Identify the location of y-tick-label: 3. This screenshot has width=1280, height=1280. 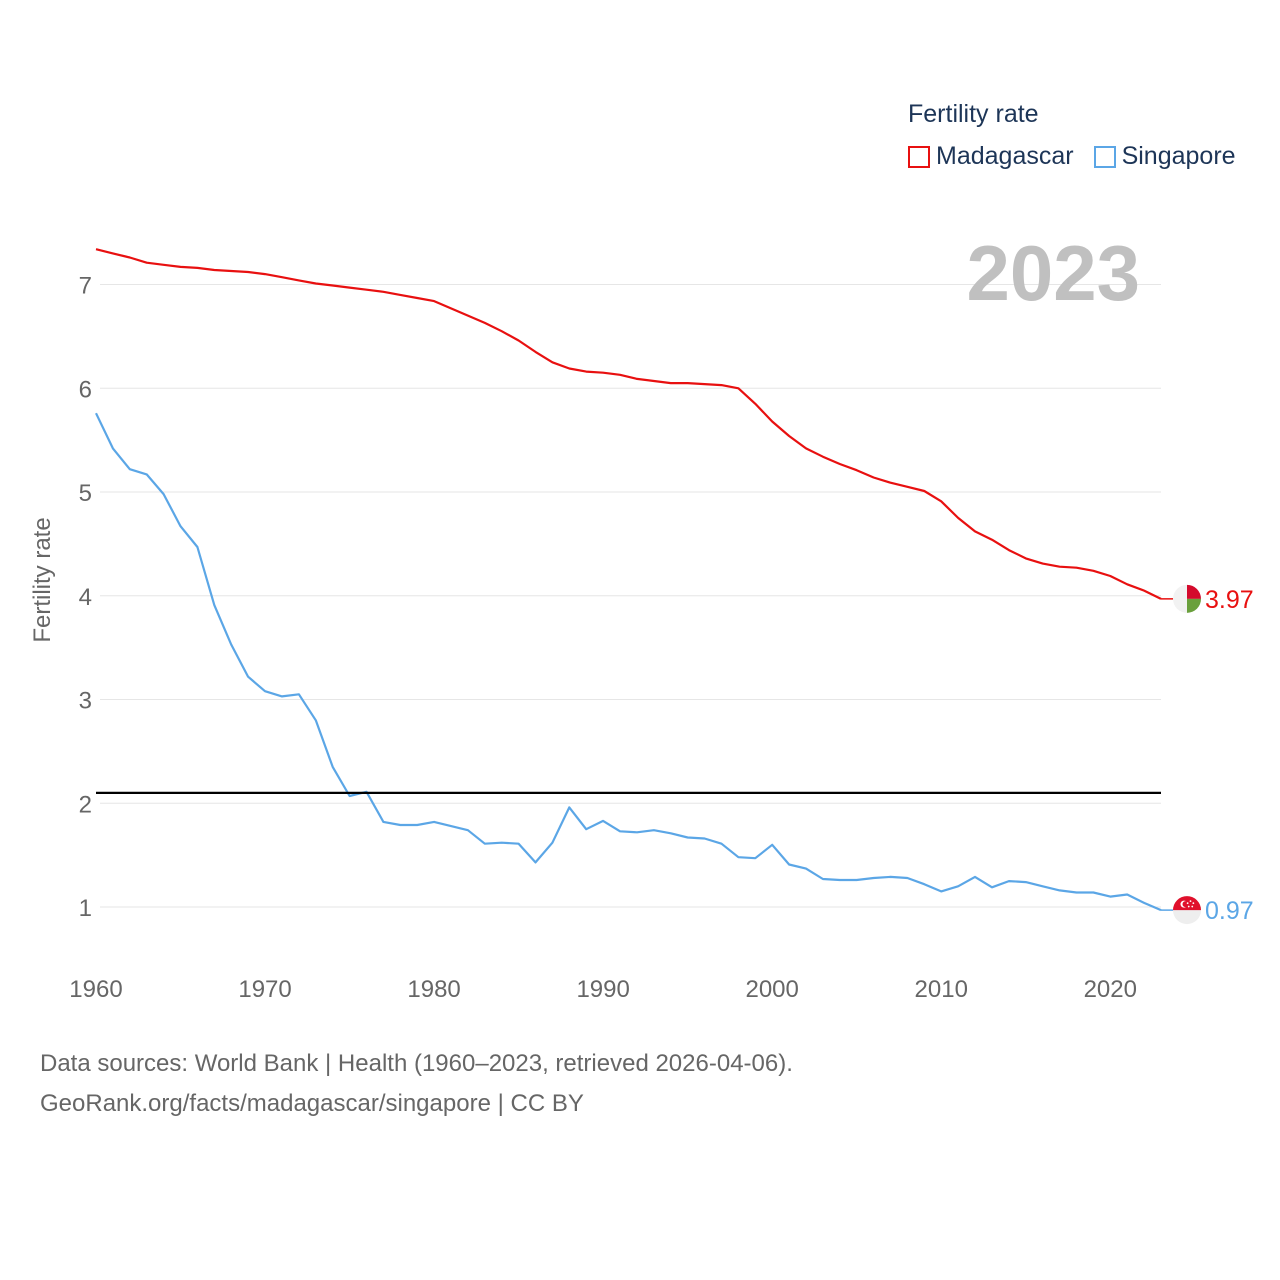
(85, 701).